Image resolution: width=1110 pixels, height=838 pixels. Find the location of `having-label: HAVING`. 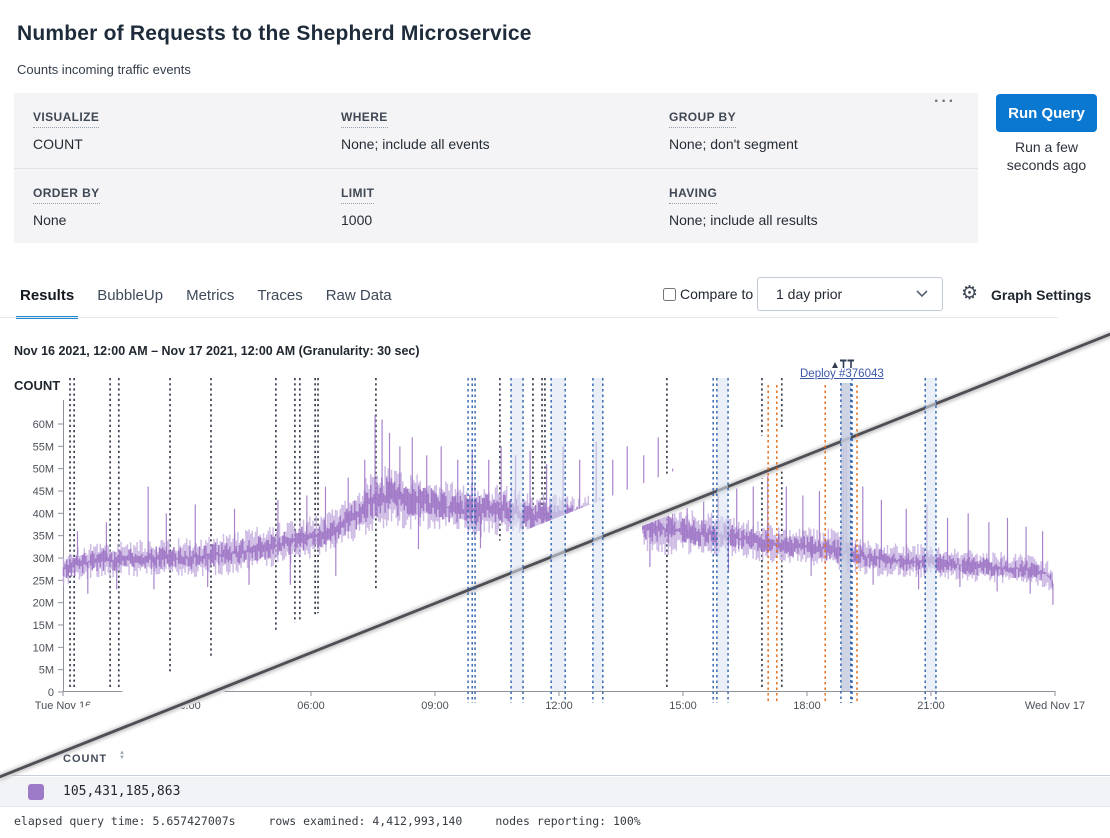

having-label: HAVING is located at coordinates (693, 195).